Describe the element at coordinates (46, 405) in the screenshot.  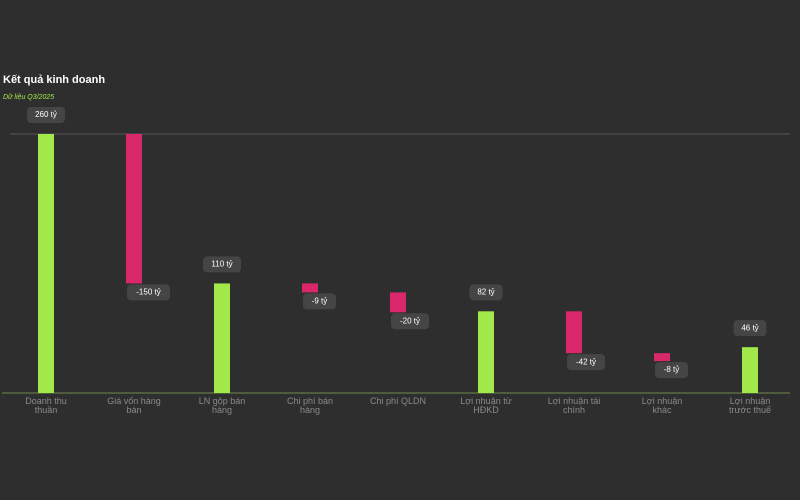
I see `x-tick-label: Doanh thu thuần` at that location.